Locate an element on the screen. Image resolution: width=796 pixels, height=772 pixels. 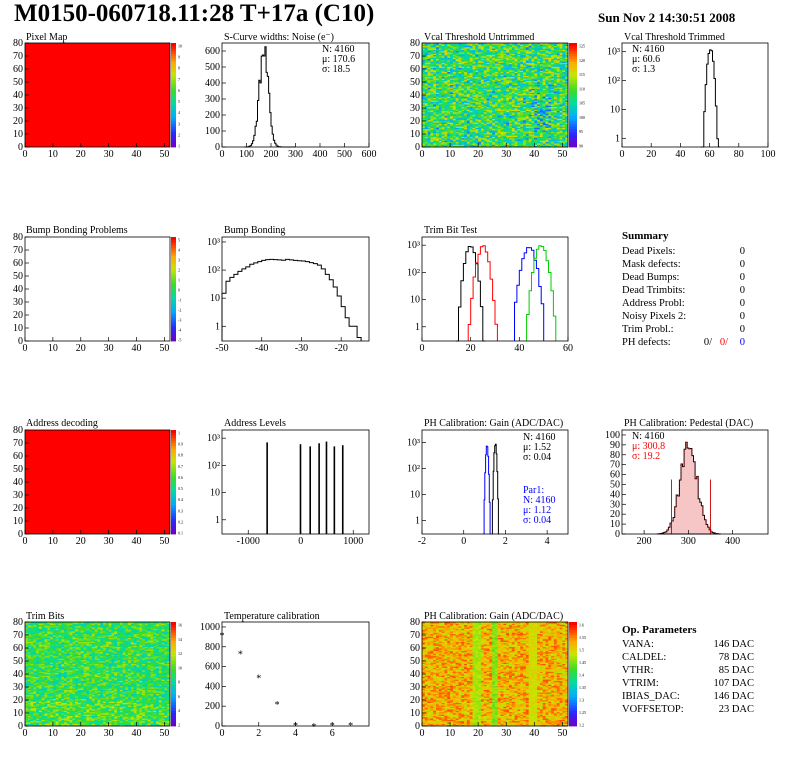
plot-frame is located at coordinates (495, 482).